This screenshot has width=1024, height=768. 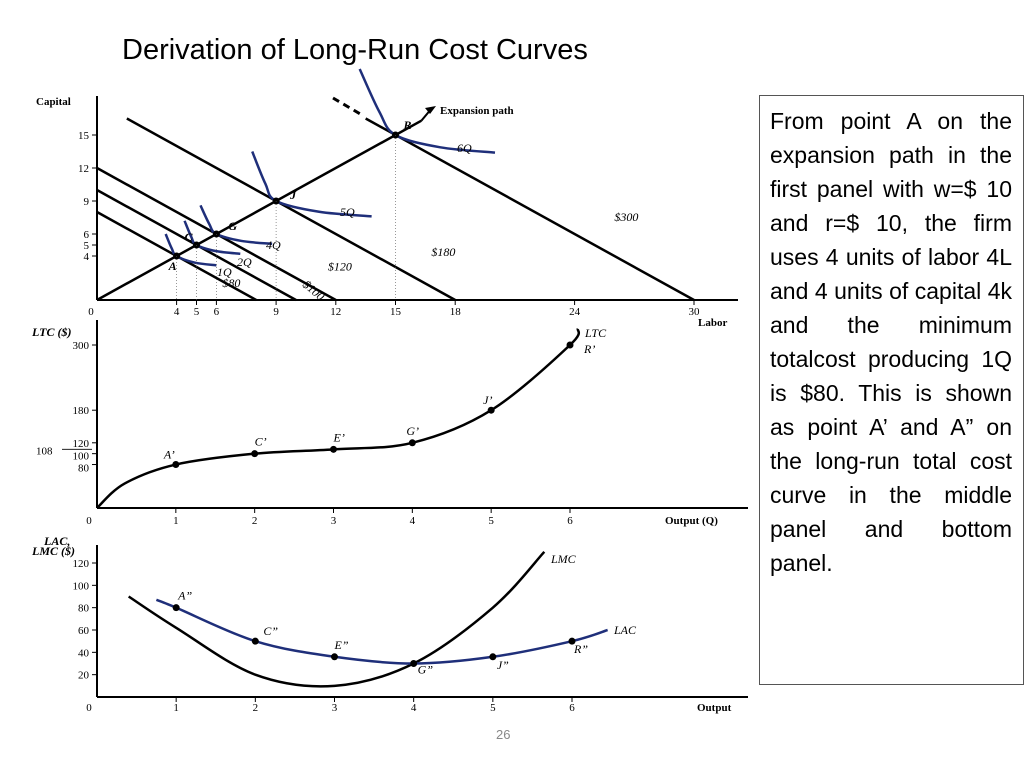 What do you see at coordinates (714, 708) in the screenshot?
I see `x-axis-label: Output` at bounding box center [714, 708].